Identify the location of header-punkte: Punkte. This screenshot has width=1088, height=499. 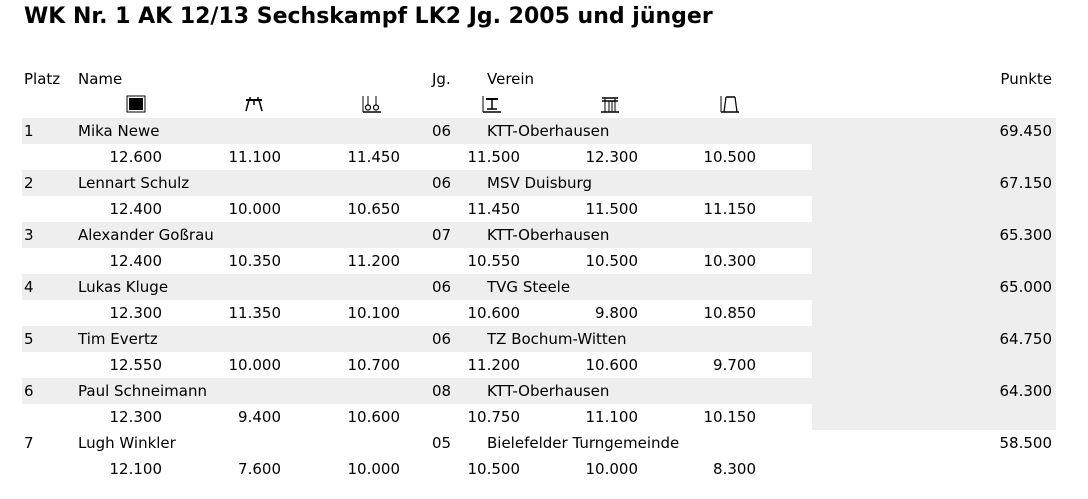
(1026, 79).